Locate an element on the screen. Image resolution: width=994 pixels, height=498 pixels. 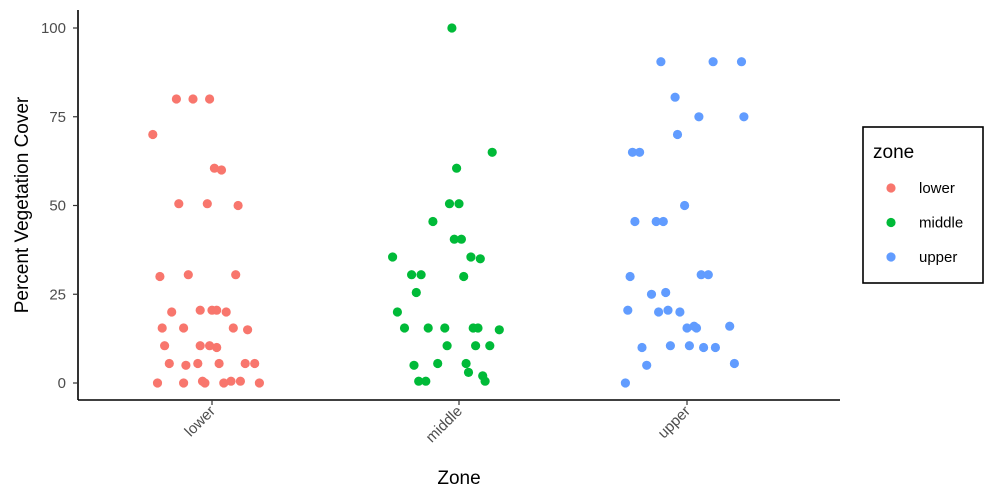
y-tick-label: 75 is located at coordinates (57, 117).